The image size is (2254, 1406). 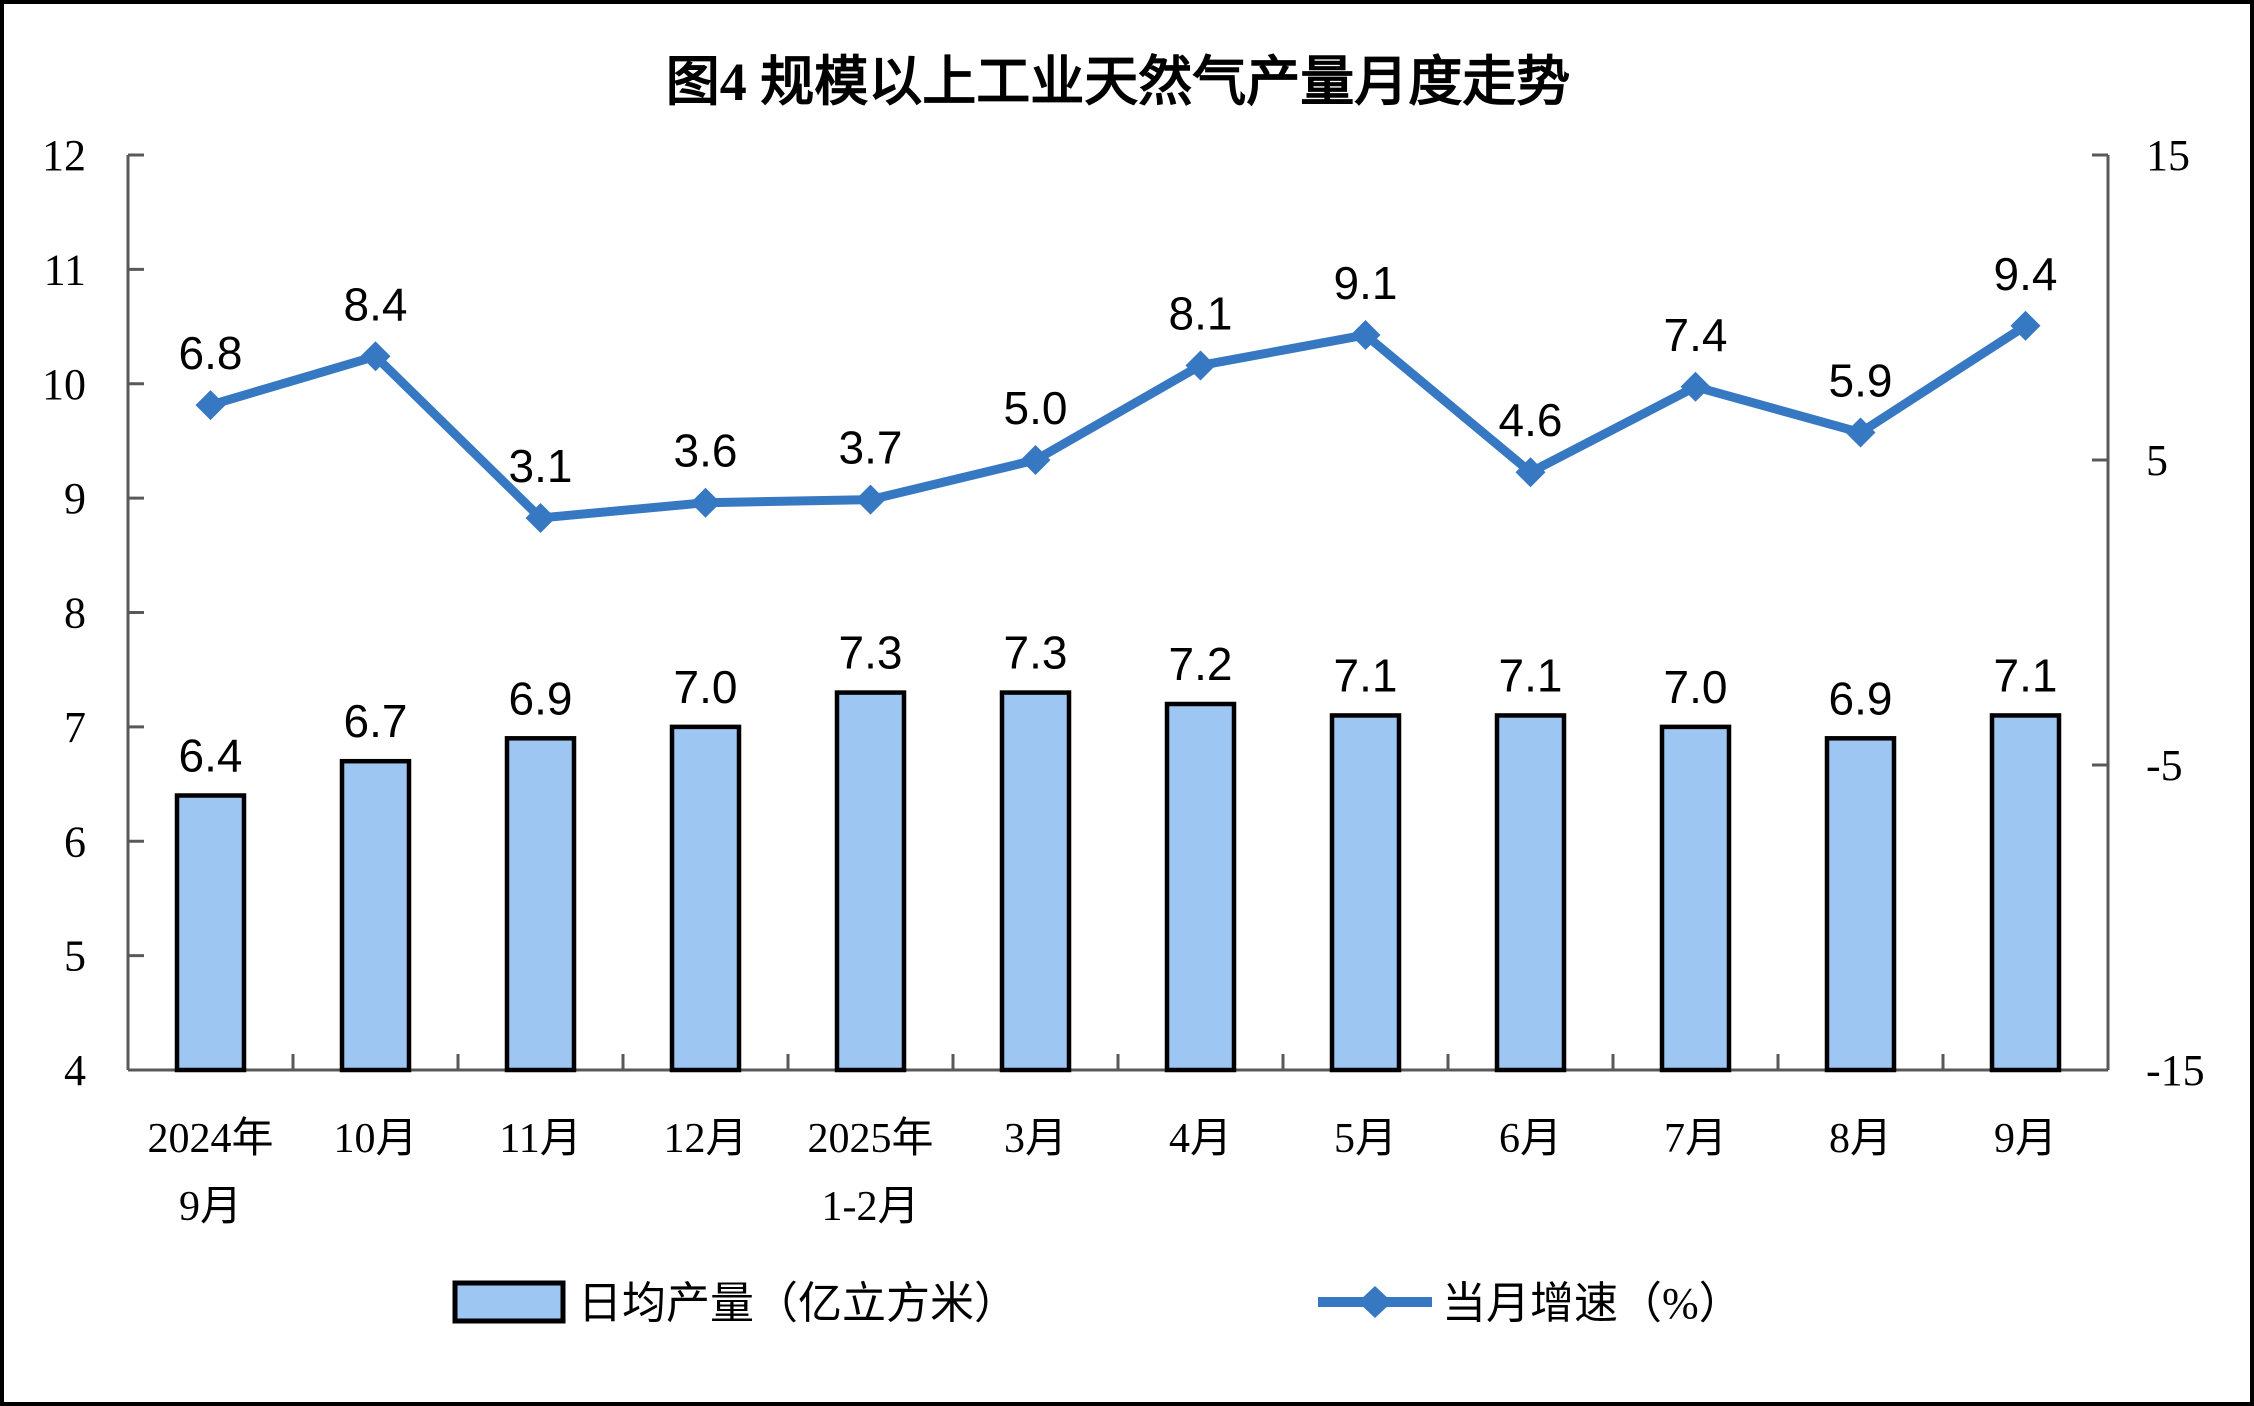 What do you see at coordinates (1366, 283) in the screenshot?
I see `line-value-label: 9.1` at bounding box center [1366, 283].